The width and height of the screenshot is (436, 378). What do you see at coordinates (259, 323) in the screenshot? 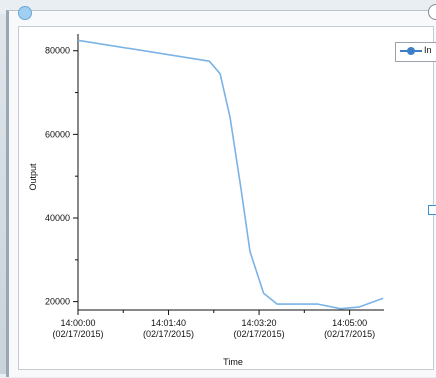
I see `x-tick-label-time: 14:03:20` at bounding box center [259, 323].